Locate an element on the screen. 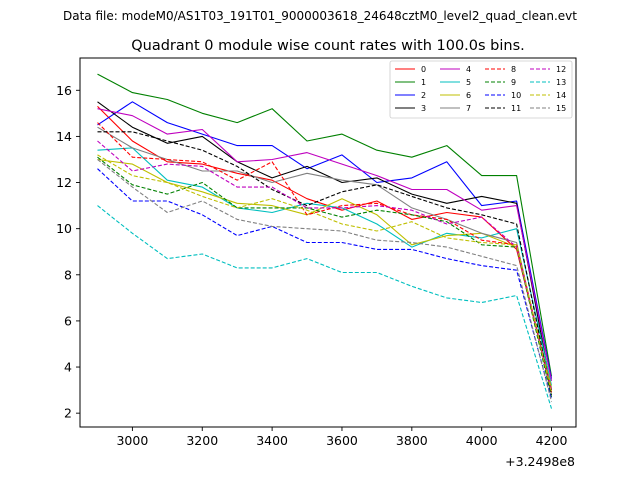 This screenshot has width=640, height=480. x-tick-label: 3600 is located at coordinates (342, 440).